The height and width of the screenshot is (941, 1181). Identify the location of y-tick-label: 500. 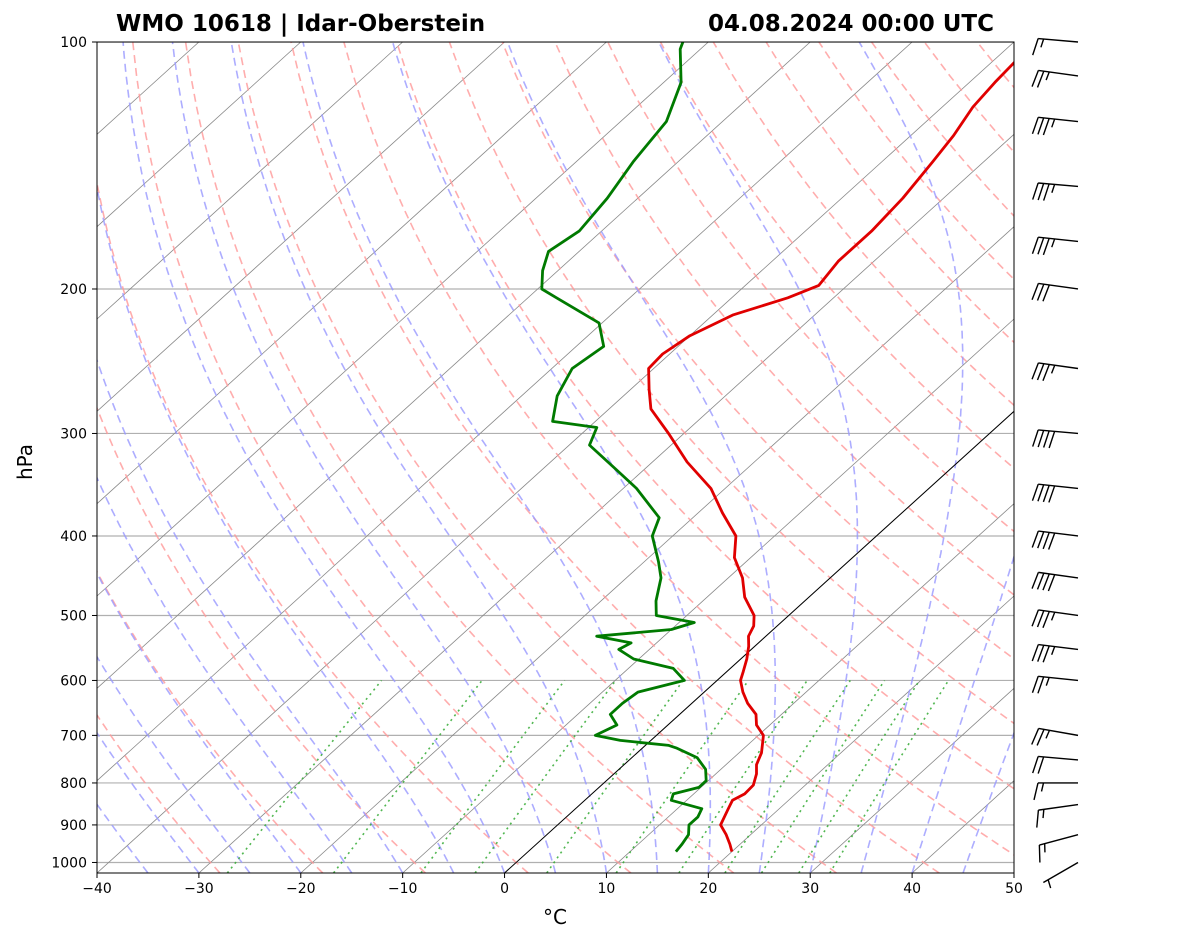
(73, 616).